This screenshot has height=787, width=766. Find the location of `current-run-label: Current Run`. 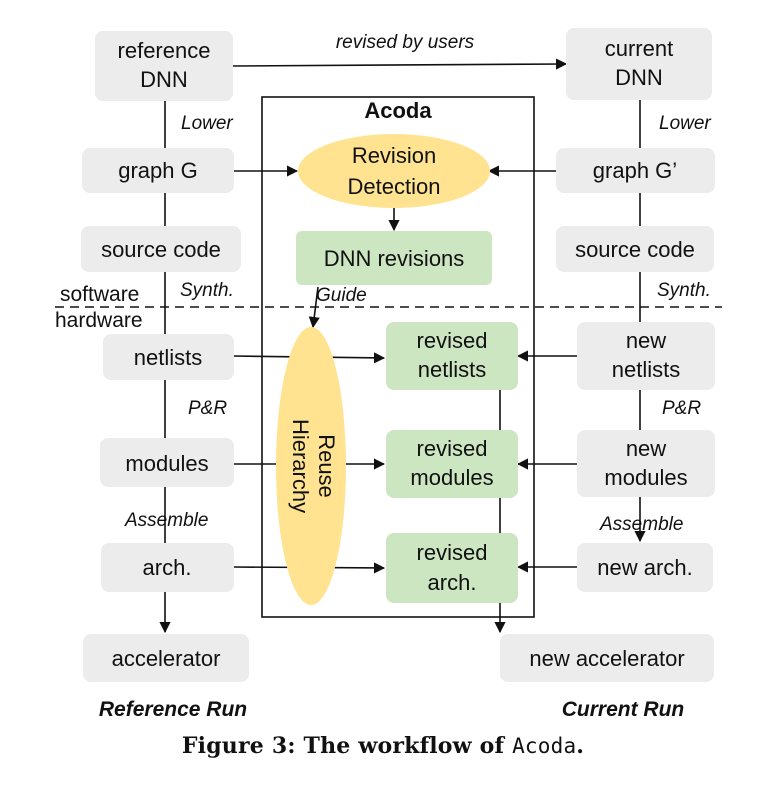

current-run-label: Current Run is located at coordinates (623, 709).